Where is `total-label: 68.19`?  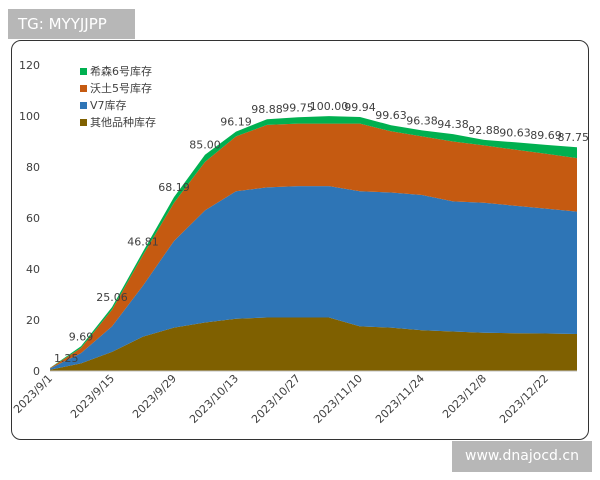 total-label: 68.19 is located at coordinates (174, 187).